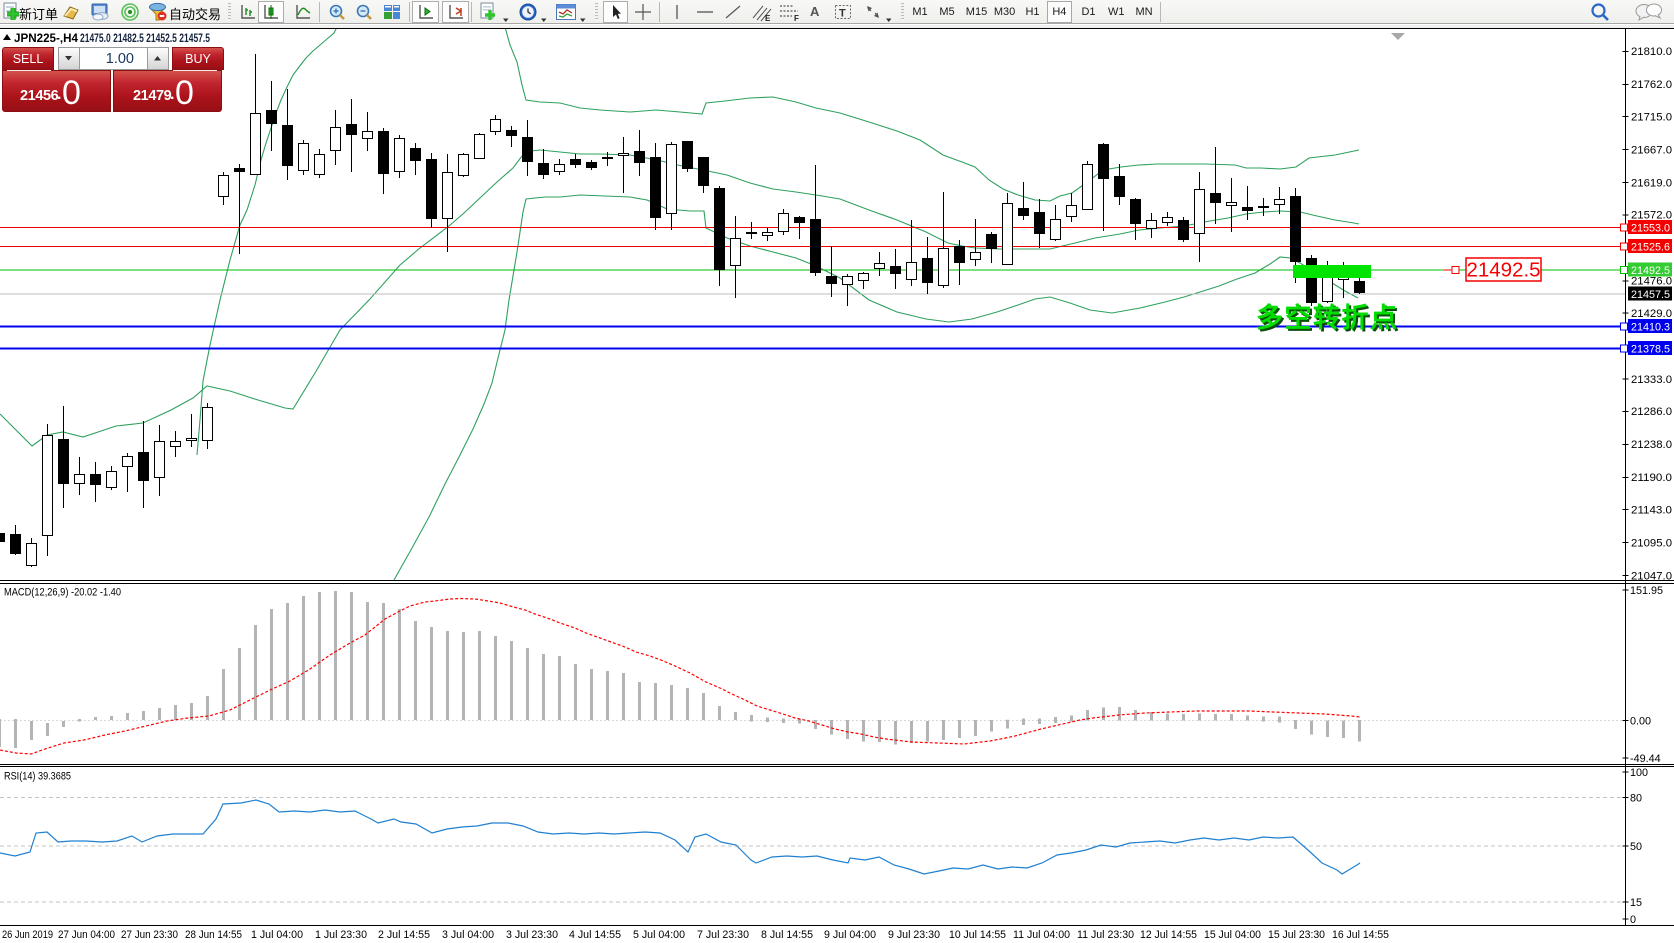 The image size is (1674, 943). I want to click on svg-text: 11 Jul 23:30, so click(1105, 935).